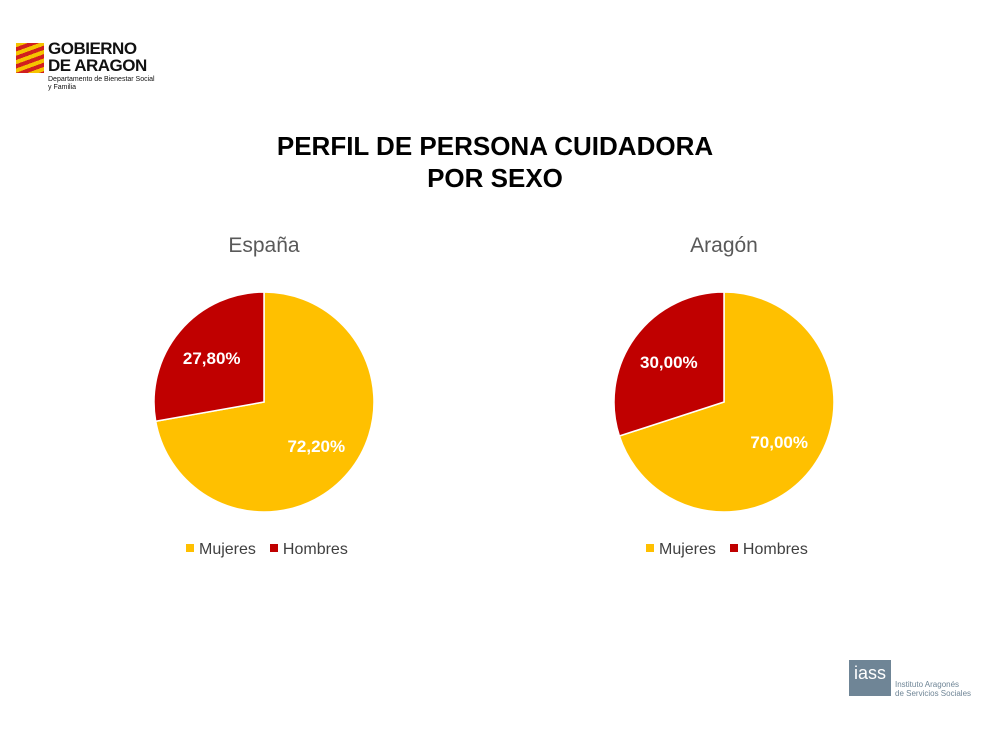  What do you see at coordinates (870, 678) in the screenshot?
I see `iass-mark: iass` at bounding box center [870, 678].